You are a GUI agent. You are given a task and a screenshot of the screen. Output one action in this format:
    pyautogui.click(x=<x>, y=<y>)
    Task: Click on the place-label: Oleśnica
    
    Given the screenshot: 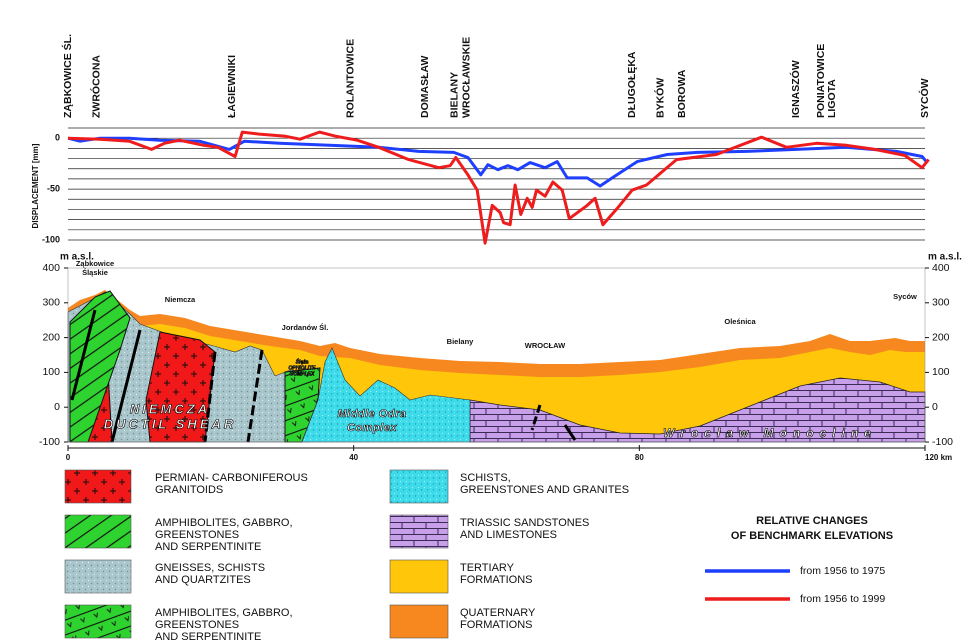 What is the action you would take?
    pyautogui.click(x=740, y=321)
    